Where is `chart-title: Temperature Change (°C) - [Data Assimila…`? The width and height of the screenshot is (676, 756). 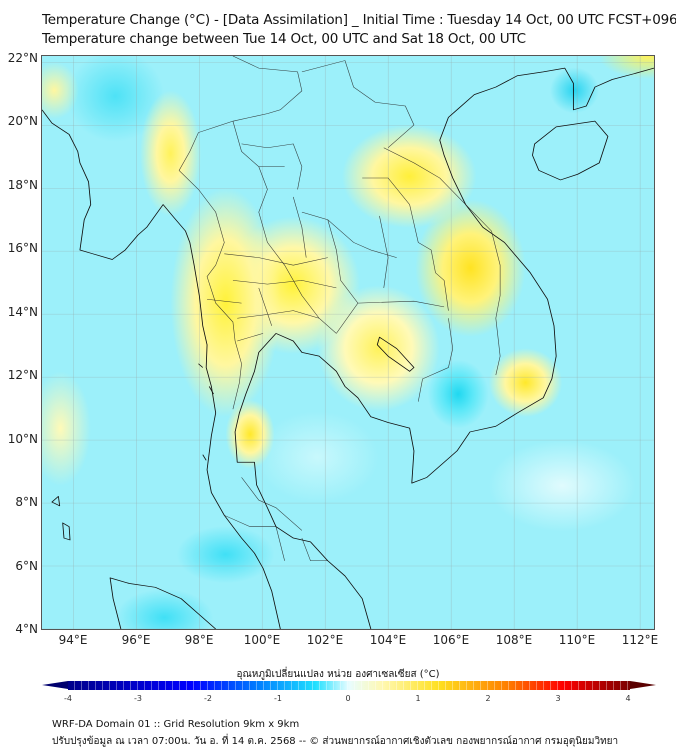 chart-title: Temperature Change (°C) - [Data Assimila… is located at coordinates (359, 20).